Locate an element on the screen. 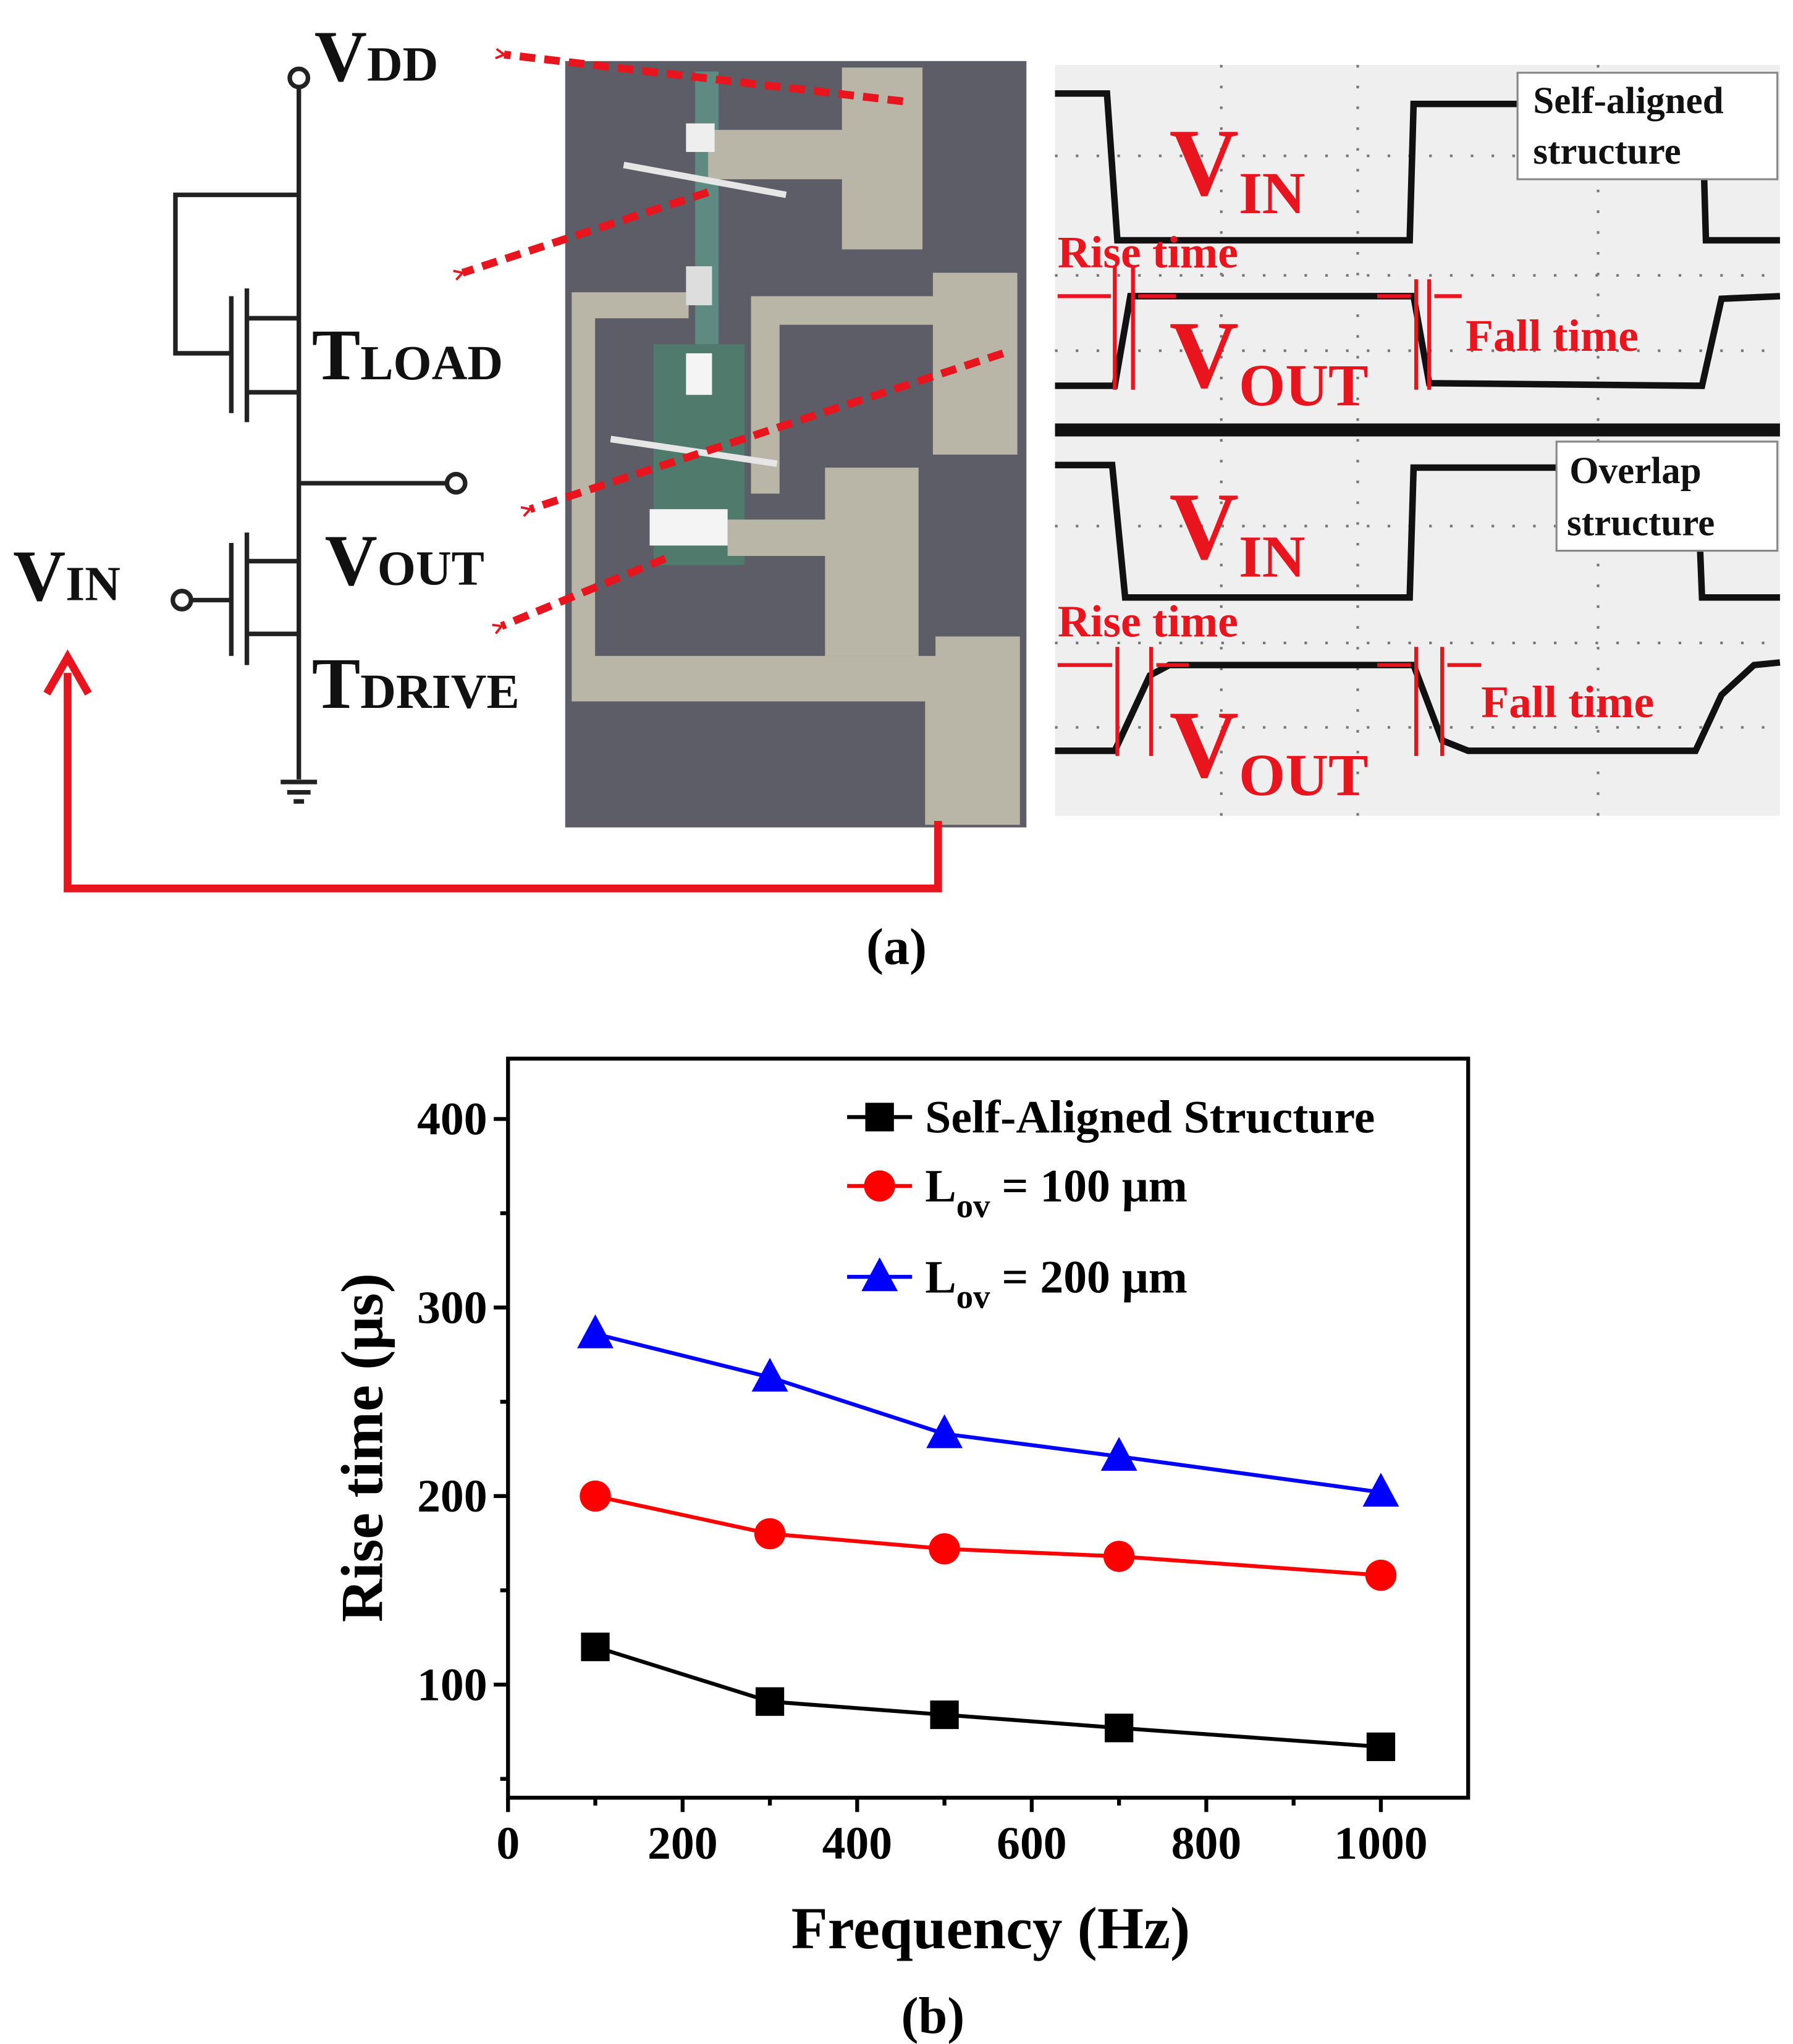  scope-box-label: Overlap is located at coordinates (1635, 471).